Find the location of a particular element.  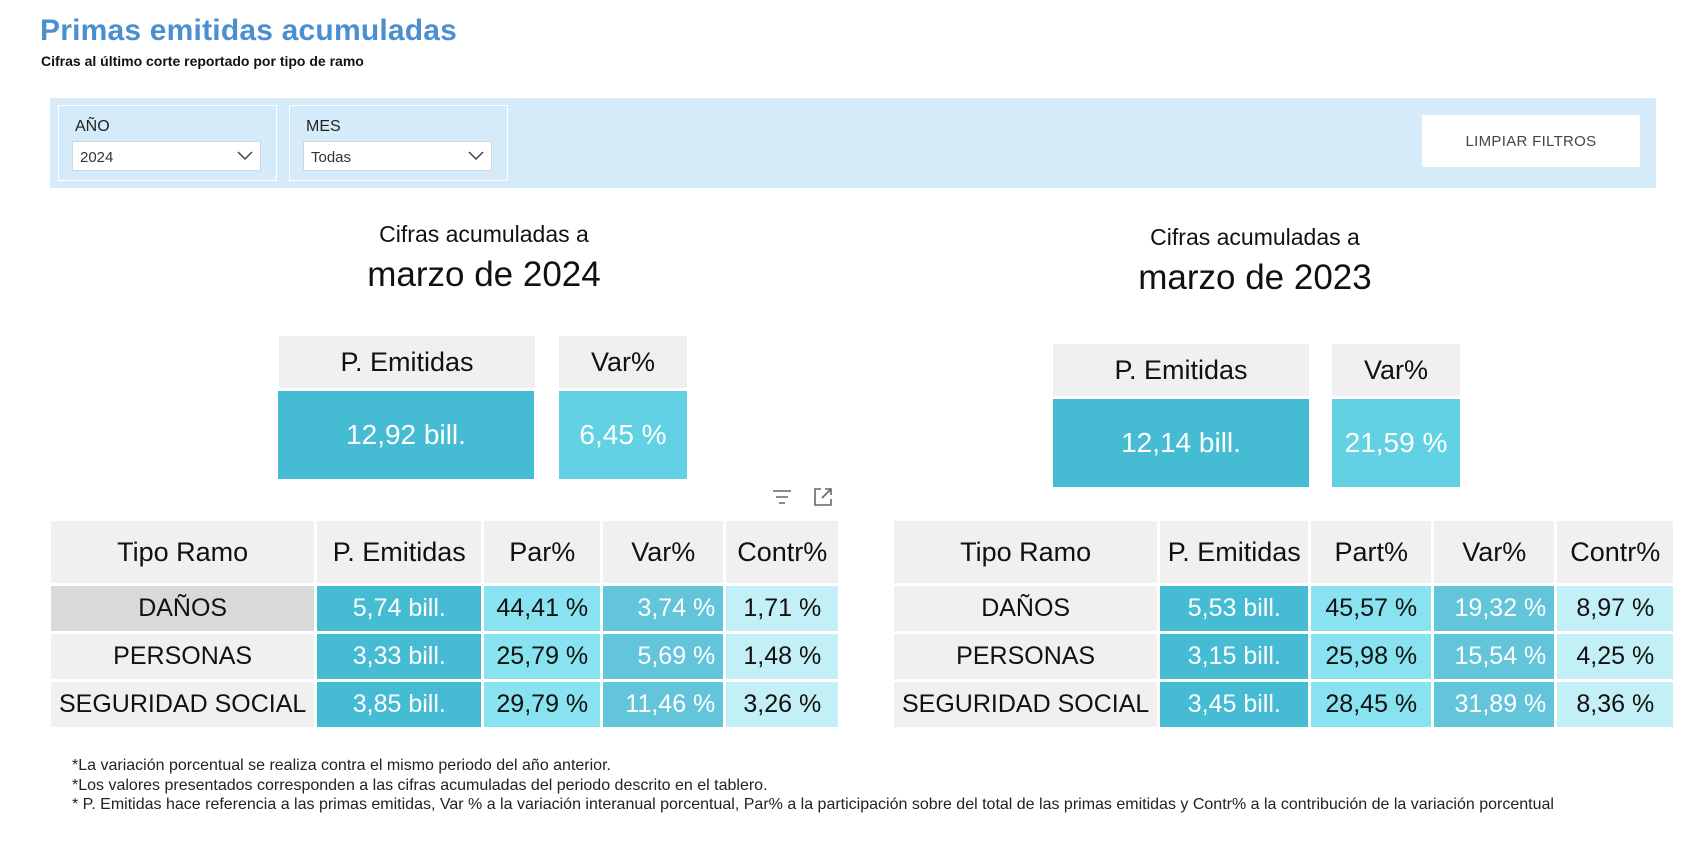

current-pe-kpi-value: 12,92 bill. is located at coordinates (406, 435).